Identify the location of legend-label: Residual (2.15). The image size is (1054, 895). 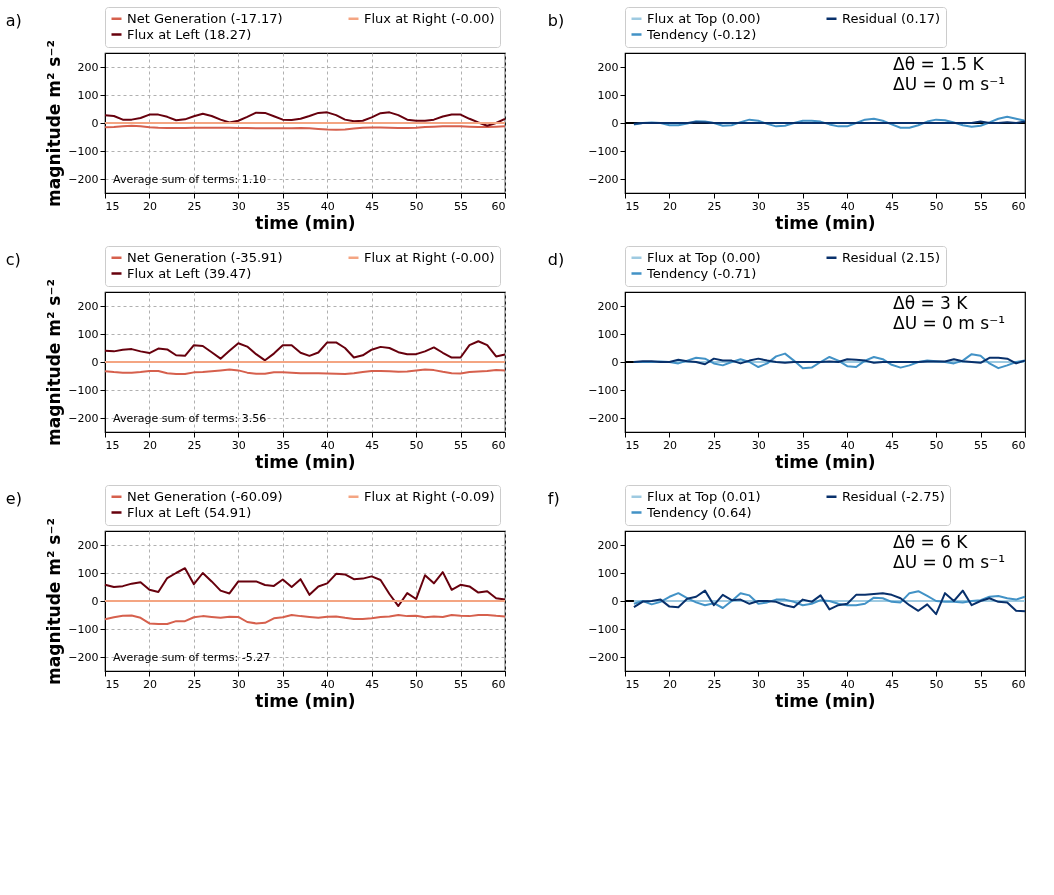
(891, 257).